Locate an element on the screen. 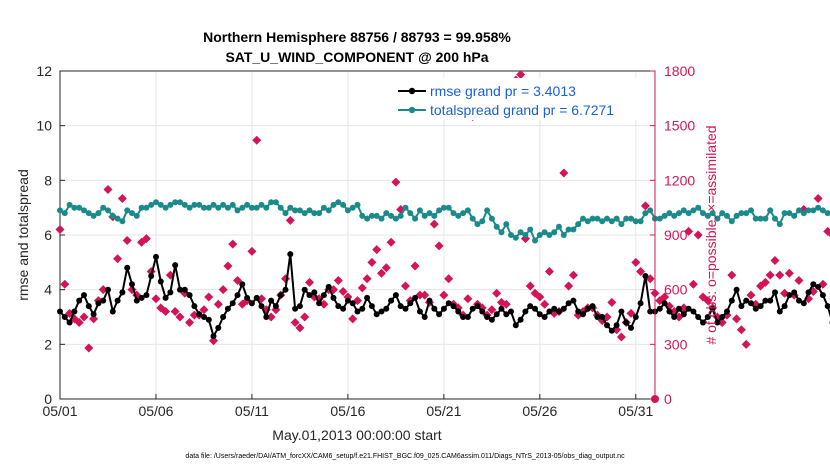 The width and height of the screenshot is (830, 470). y2-tick-label: 900 is located at coordinates (676, 235).